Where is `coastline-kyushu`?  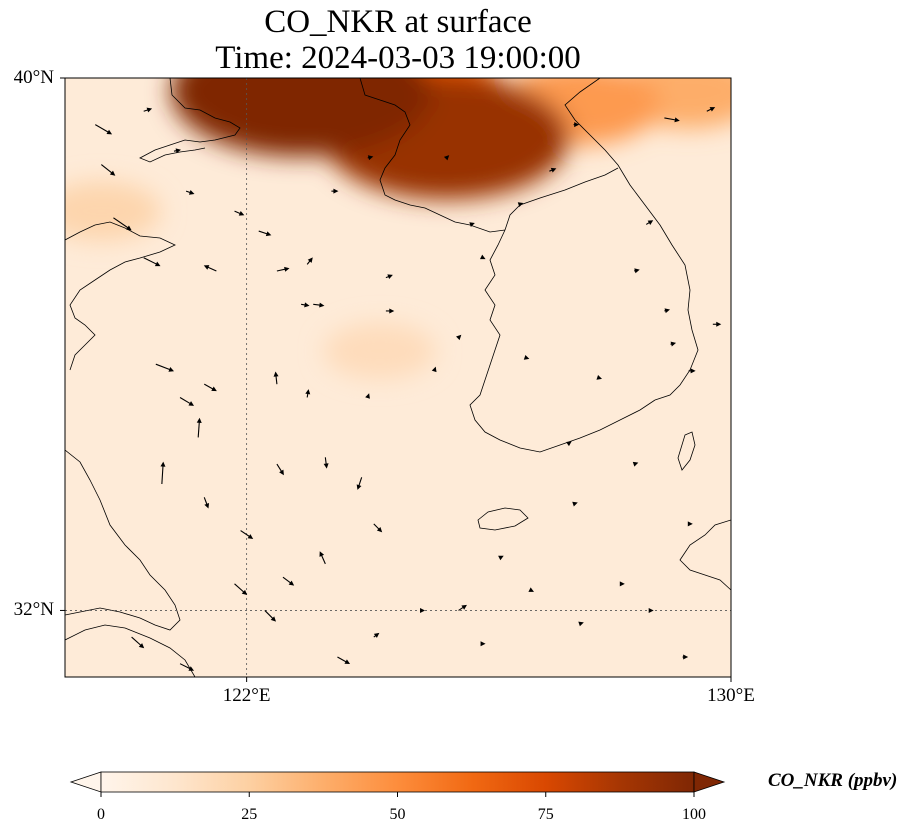 coastline-kyushu is located at coordinates (705, 555).